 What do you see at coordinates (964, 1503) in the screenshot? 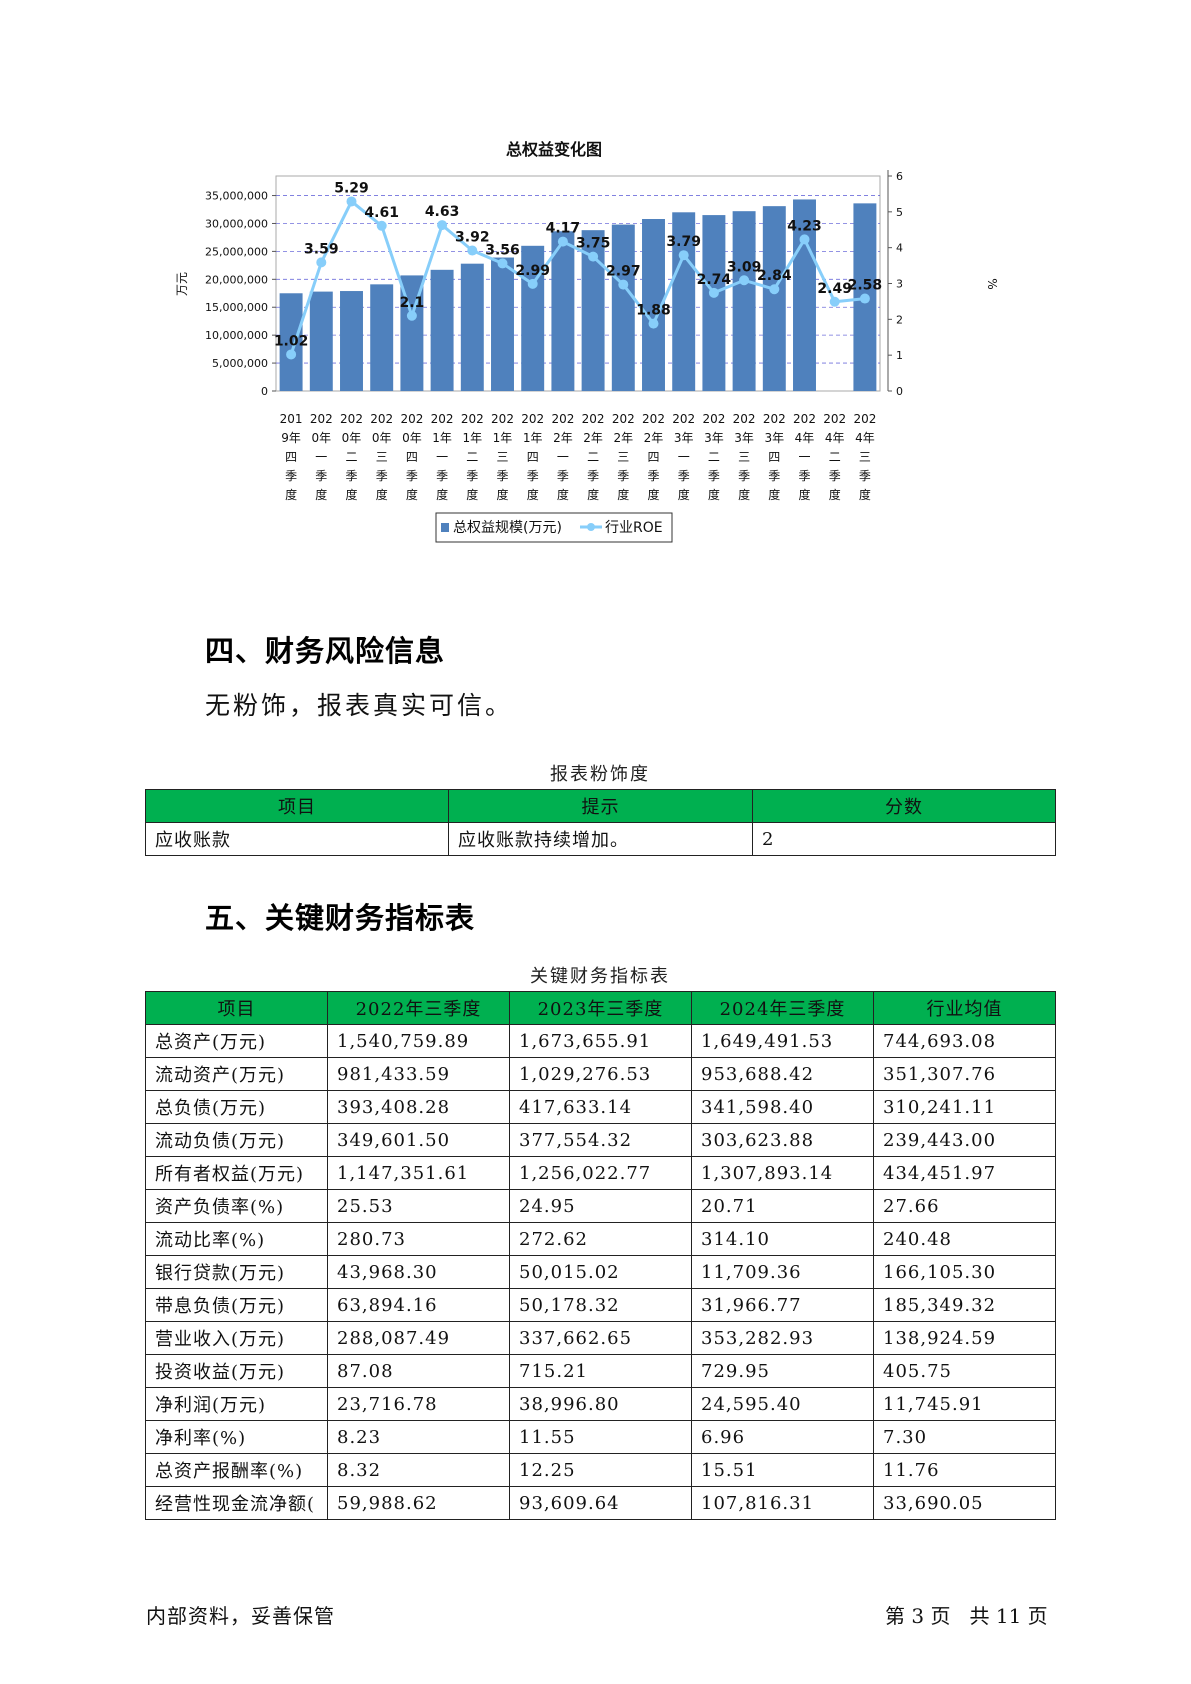
I see `table-cell: 33,690.05` at bounding box center [964, 1503].